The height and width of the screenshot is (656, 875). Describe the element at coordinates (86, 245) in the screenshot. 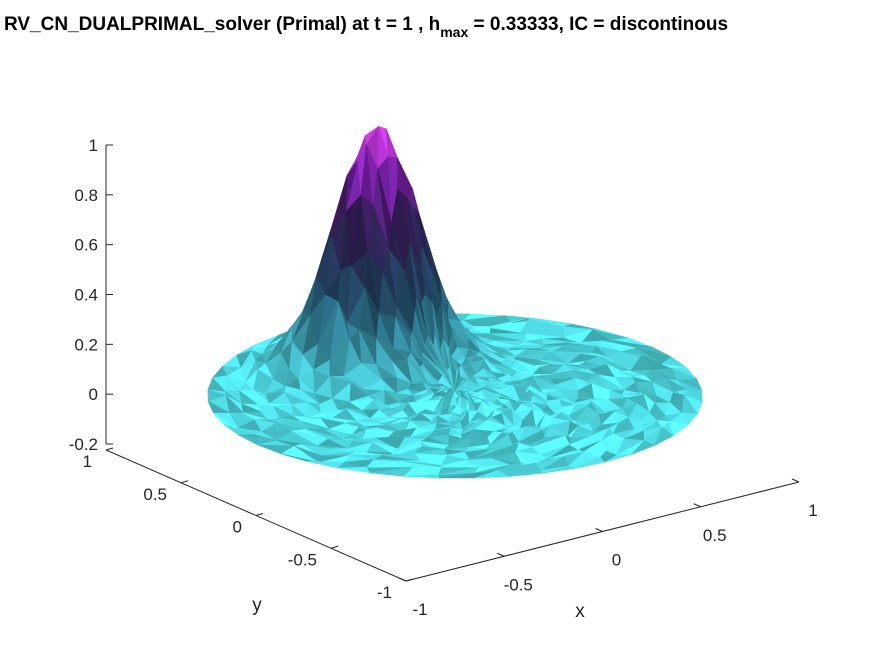

I see `z-tick-label: 0.6` at that location.